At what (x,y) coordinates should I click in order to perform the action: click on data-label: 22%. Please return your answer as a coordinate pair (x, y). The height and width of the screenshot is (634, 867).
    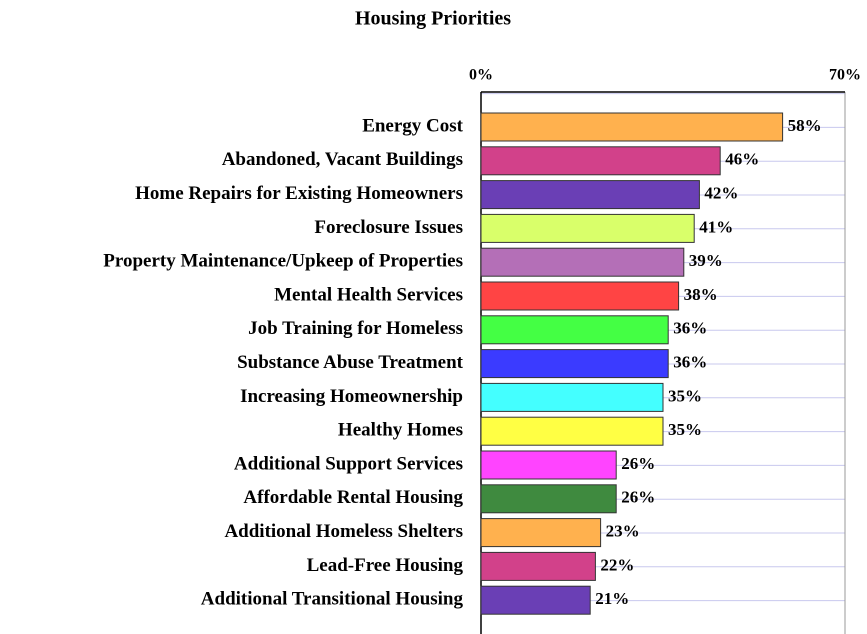
    Looking at the image, I should click on (617, 564).